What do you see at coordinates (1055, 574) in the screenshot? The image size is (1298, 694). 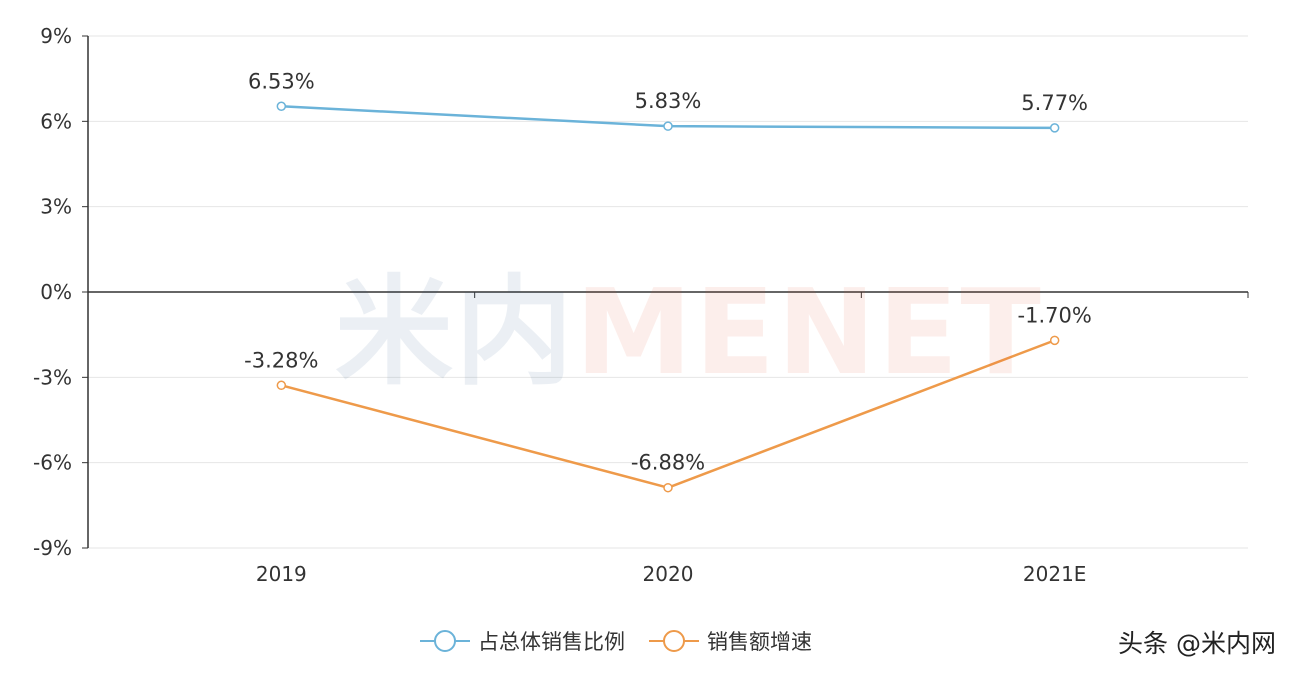 I see `x-tick-label: 2021E` at bounding box center [1055, 574].